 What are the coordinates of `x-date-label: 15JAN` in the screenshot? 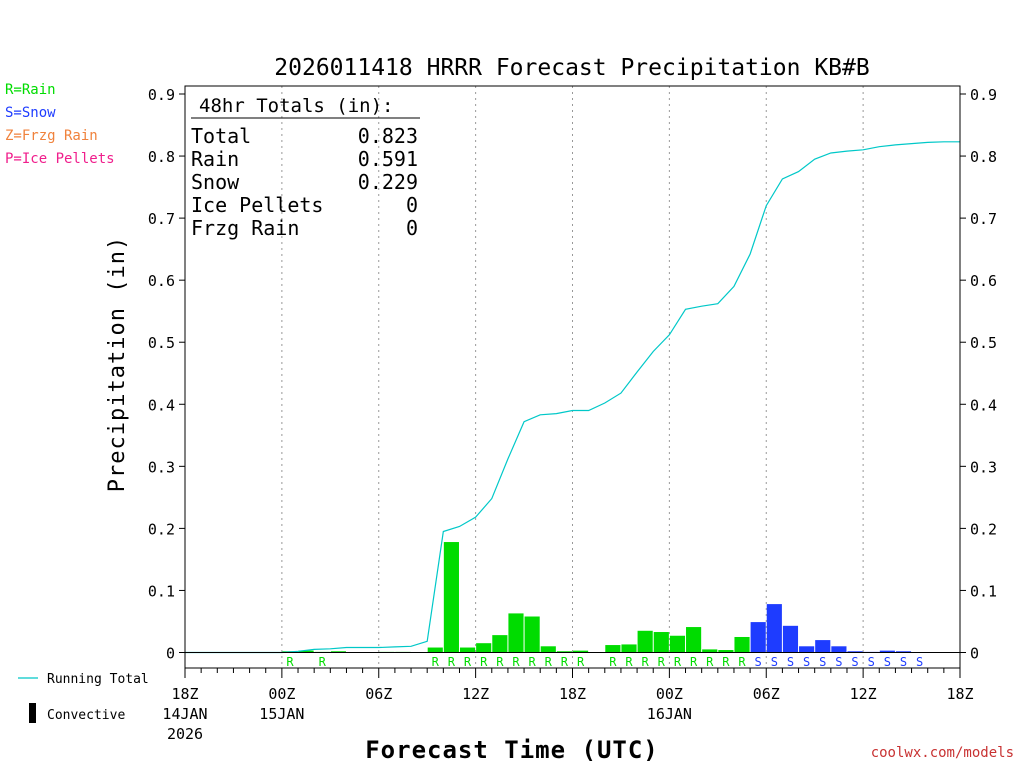 It's located at (281, 714).